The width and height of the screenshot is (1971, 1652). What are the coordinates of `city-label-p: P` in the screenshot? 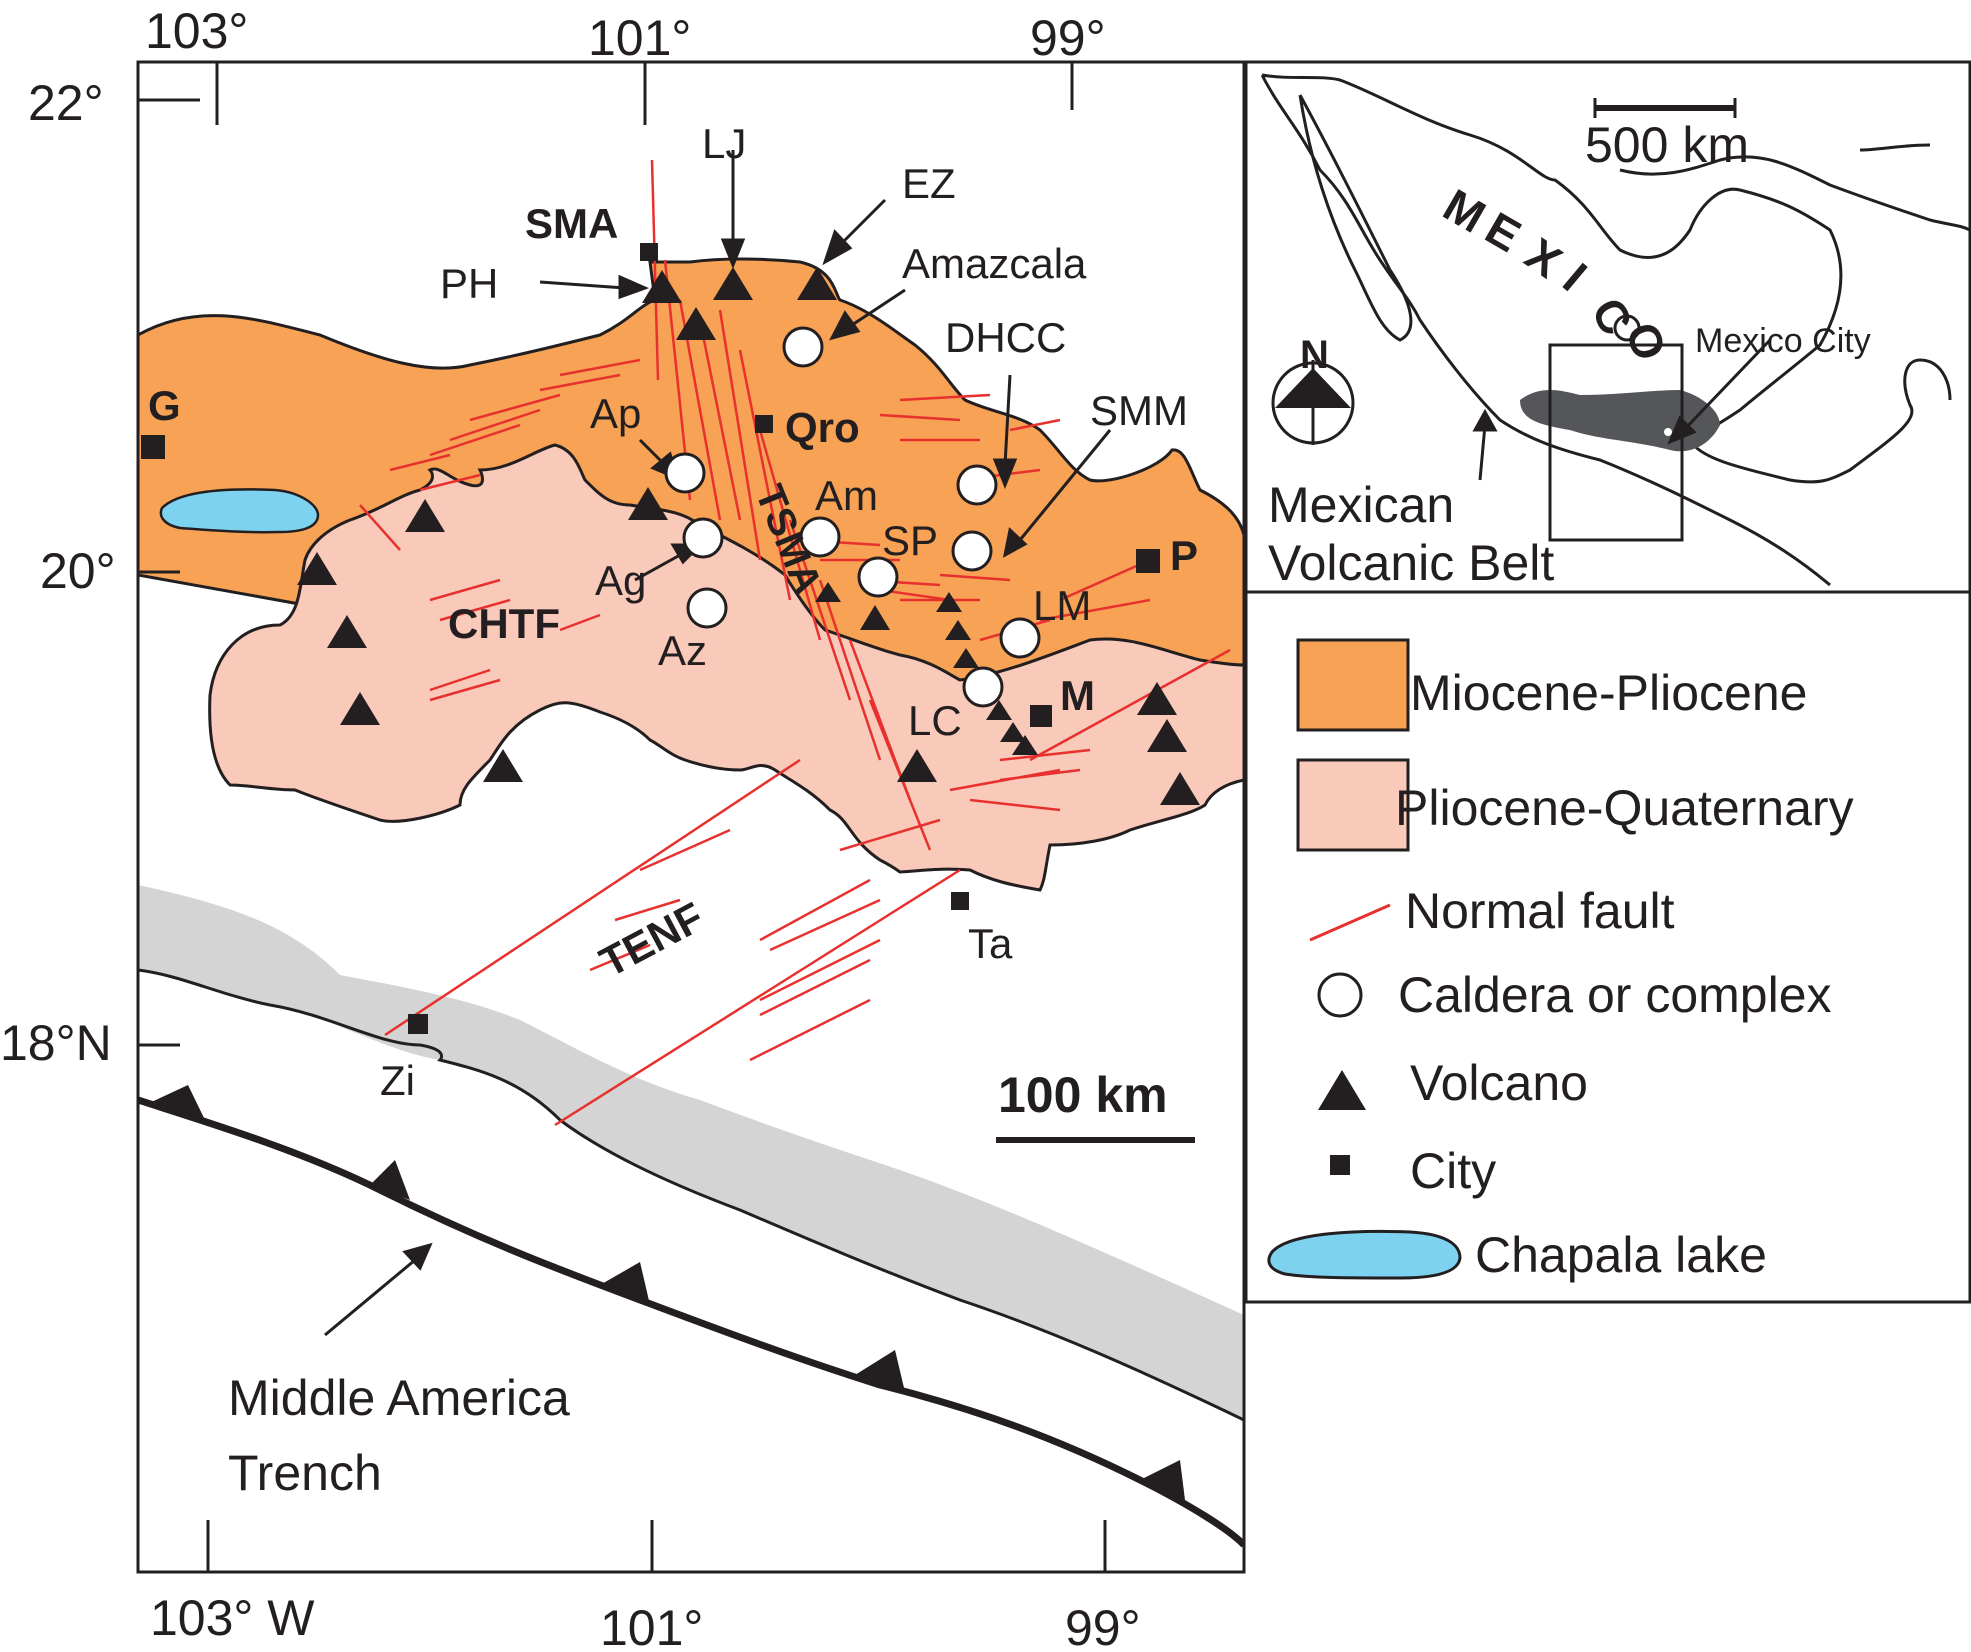 It's located at (1184, 555).